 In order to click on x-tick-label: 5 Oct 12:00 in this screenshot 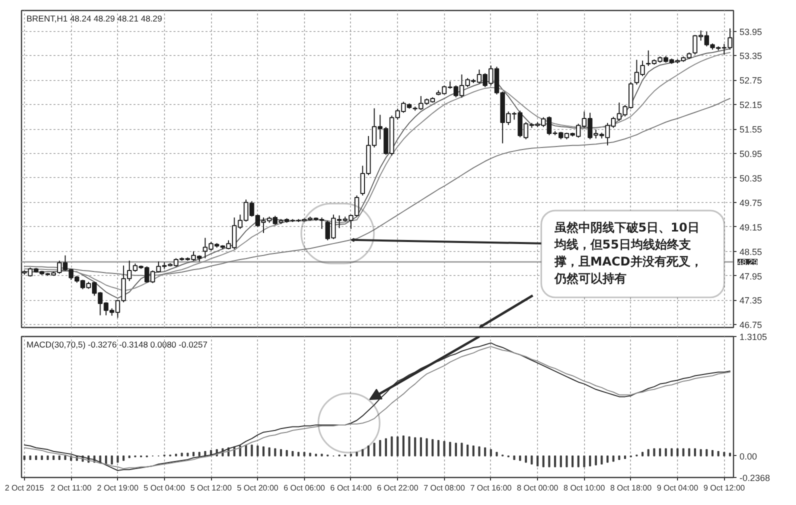, I will do `click(211, 488)`.